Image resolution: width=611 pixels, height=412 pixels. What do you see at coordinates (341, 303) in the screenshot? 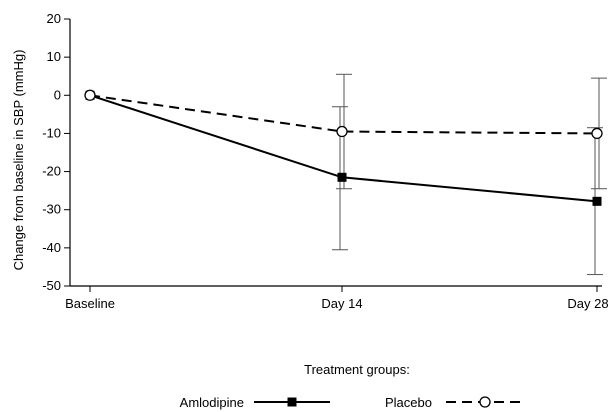
I see `x-tick-label: Day 14` at bounding box center [341, 303].